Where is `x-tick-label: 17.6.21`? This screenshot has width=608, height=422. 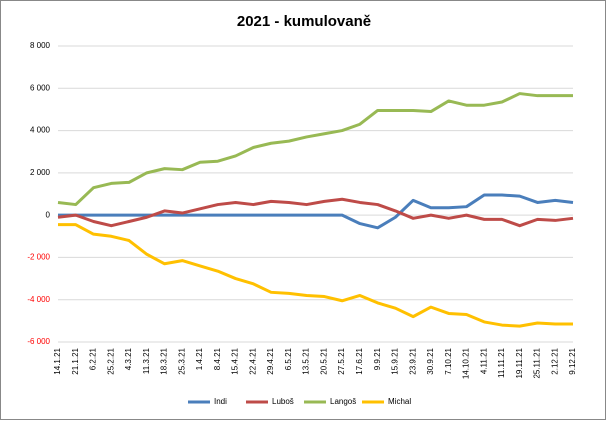 x-tick-label: 17.6.21 is located at coordinates (359, 360).